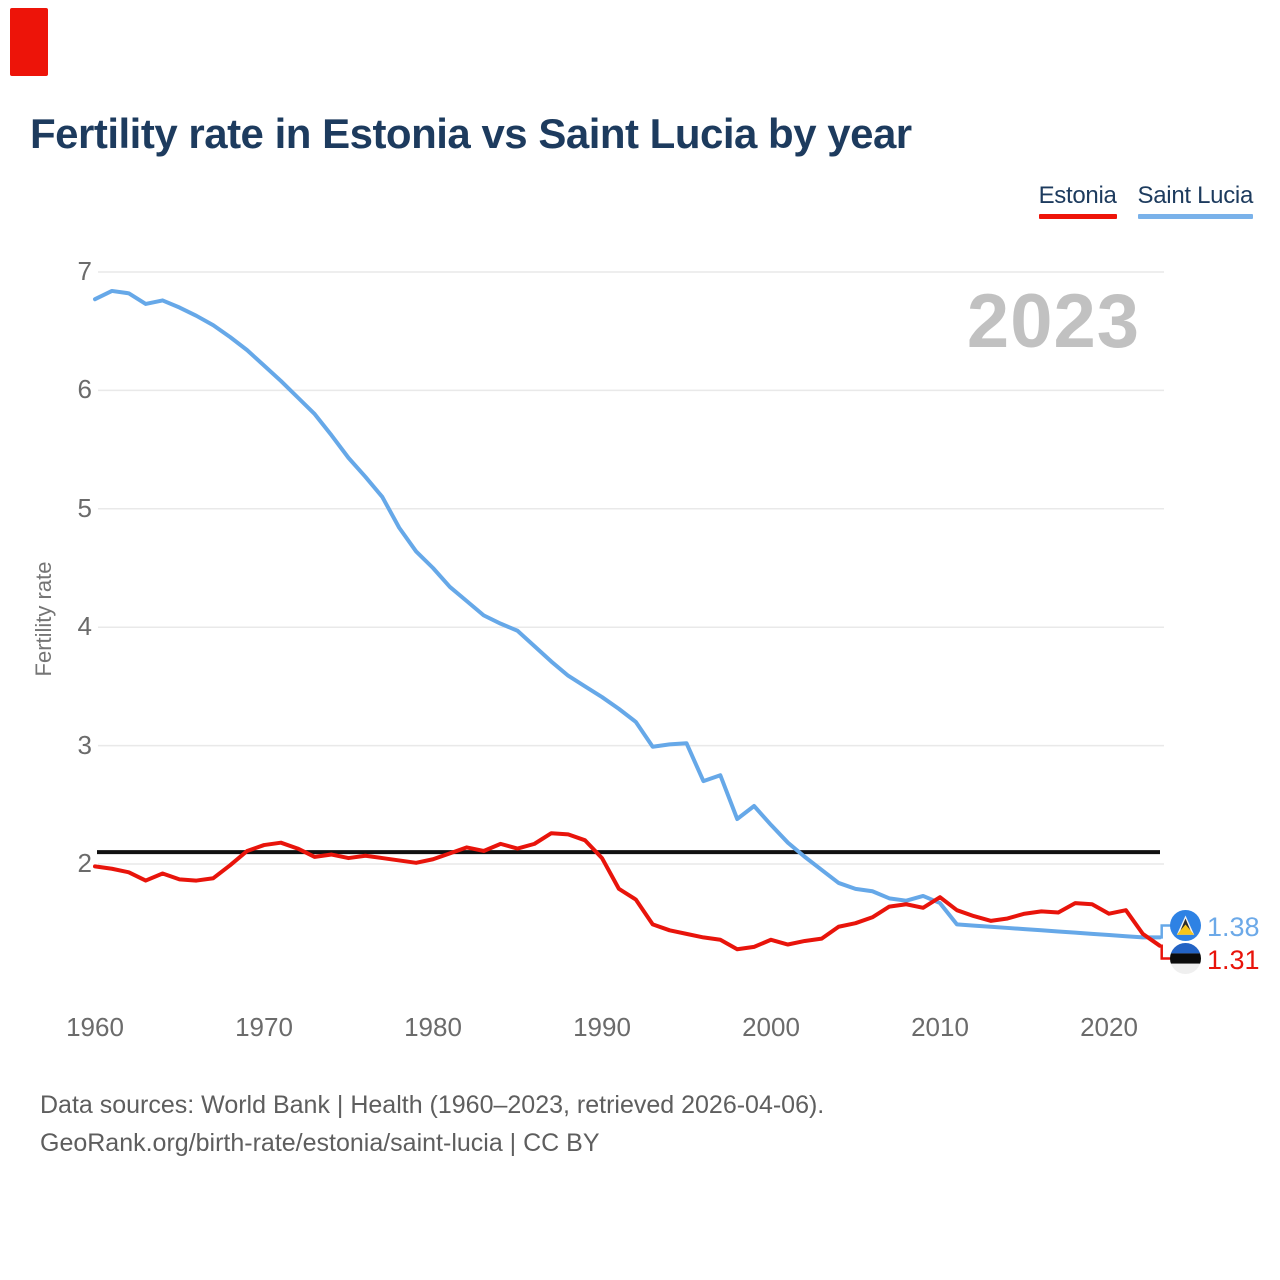 The width and height of the screenshot is (1280, 1280). I want to click on x-tick-label: 2020, so click(1109, 1027).